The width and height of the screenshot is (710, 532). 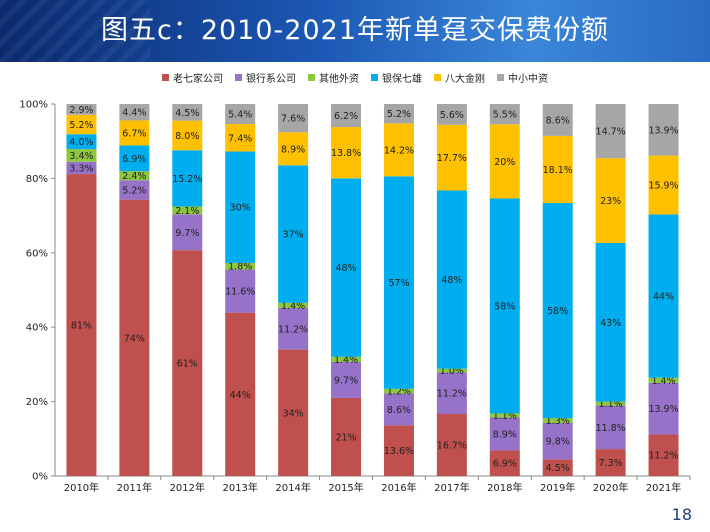 I want to click on data-label: 6.2%, so click(x=346, y=116).